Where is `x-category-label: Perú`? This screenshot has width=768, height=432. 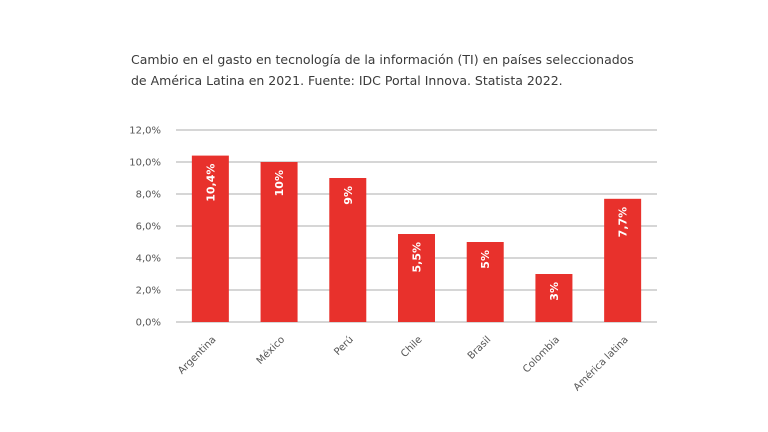
x-category-label: Perú is located at coordinates (344, 346).